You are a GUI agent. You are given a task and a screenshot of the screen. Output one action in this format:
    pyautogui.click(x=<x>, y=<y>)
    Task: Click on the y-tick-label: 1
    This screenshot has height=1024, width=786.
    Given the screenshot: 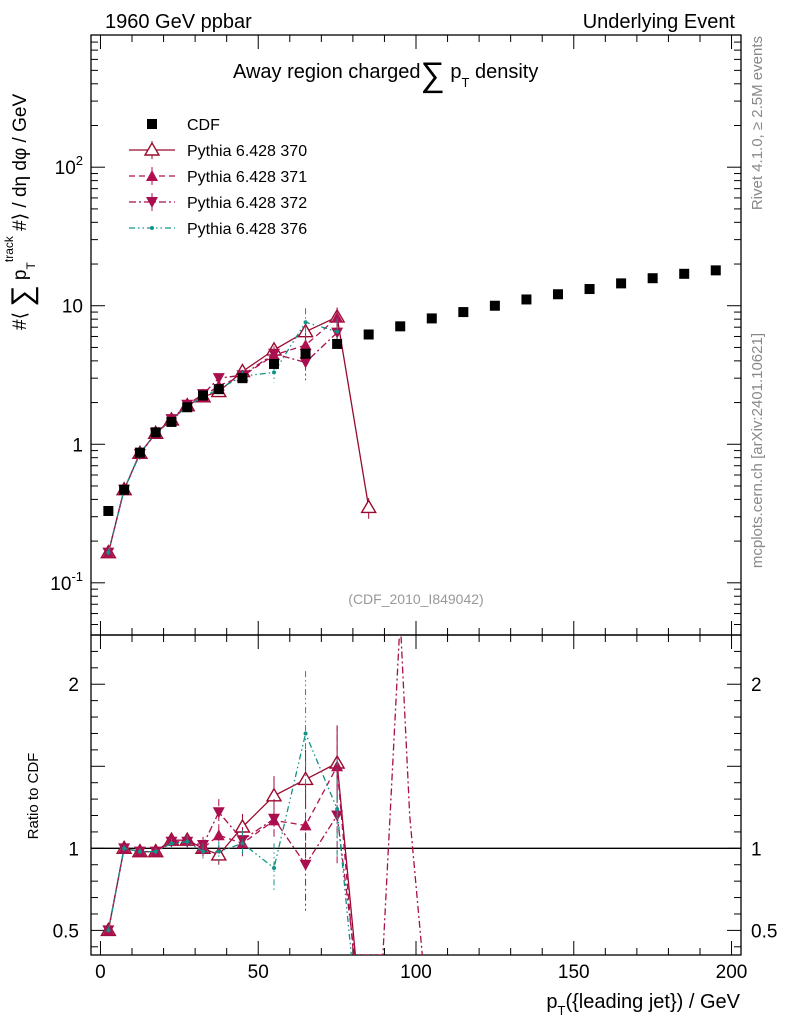 What is the action you would take?
    pyautogui.click(x=77, y=445)
    